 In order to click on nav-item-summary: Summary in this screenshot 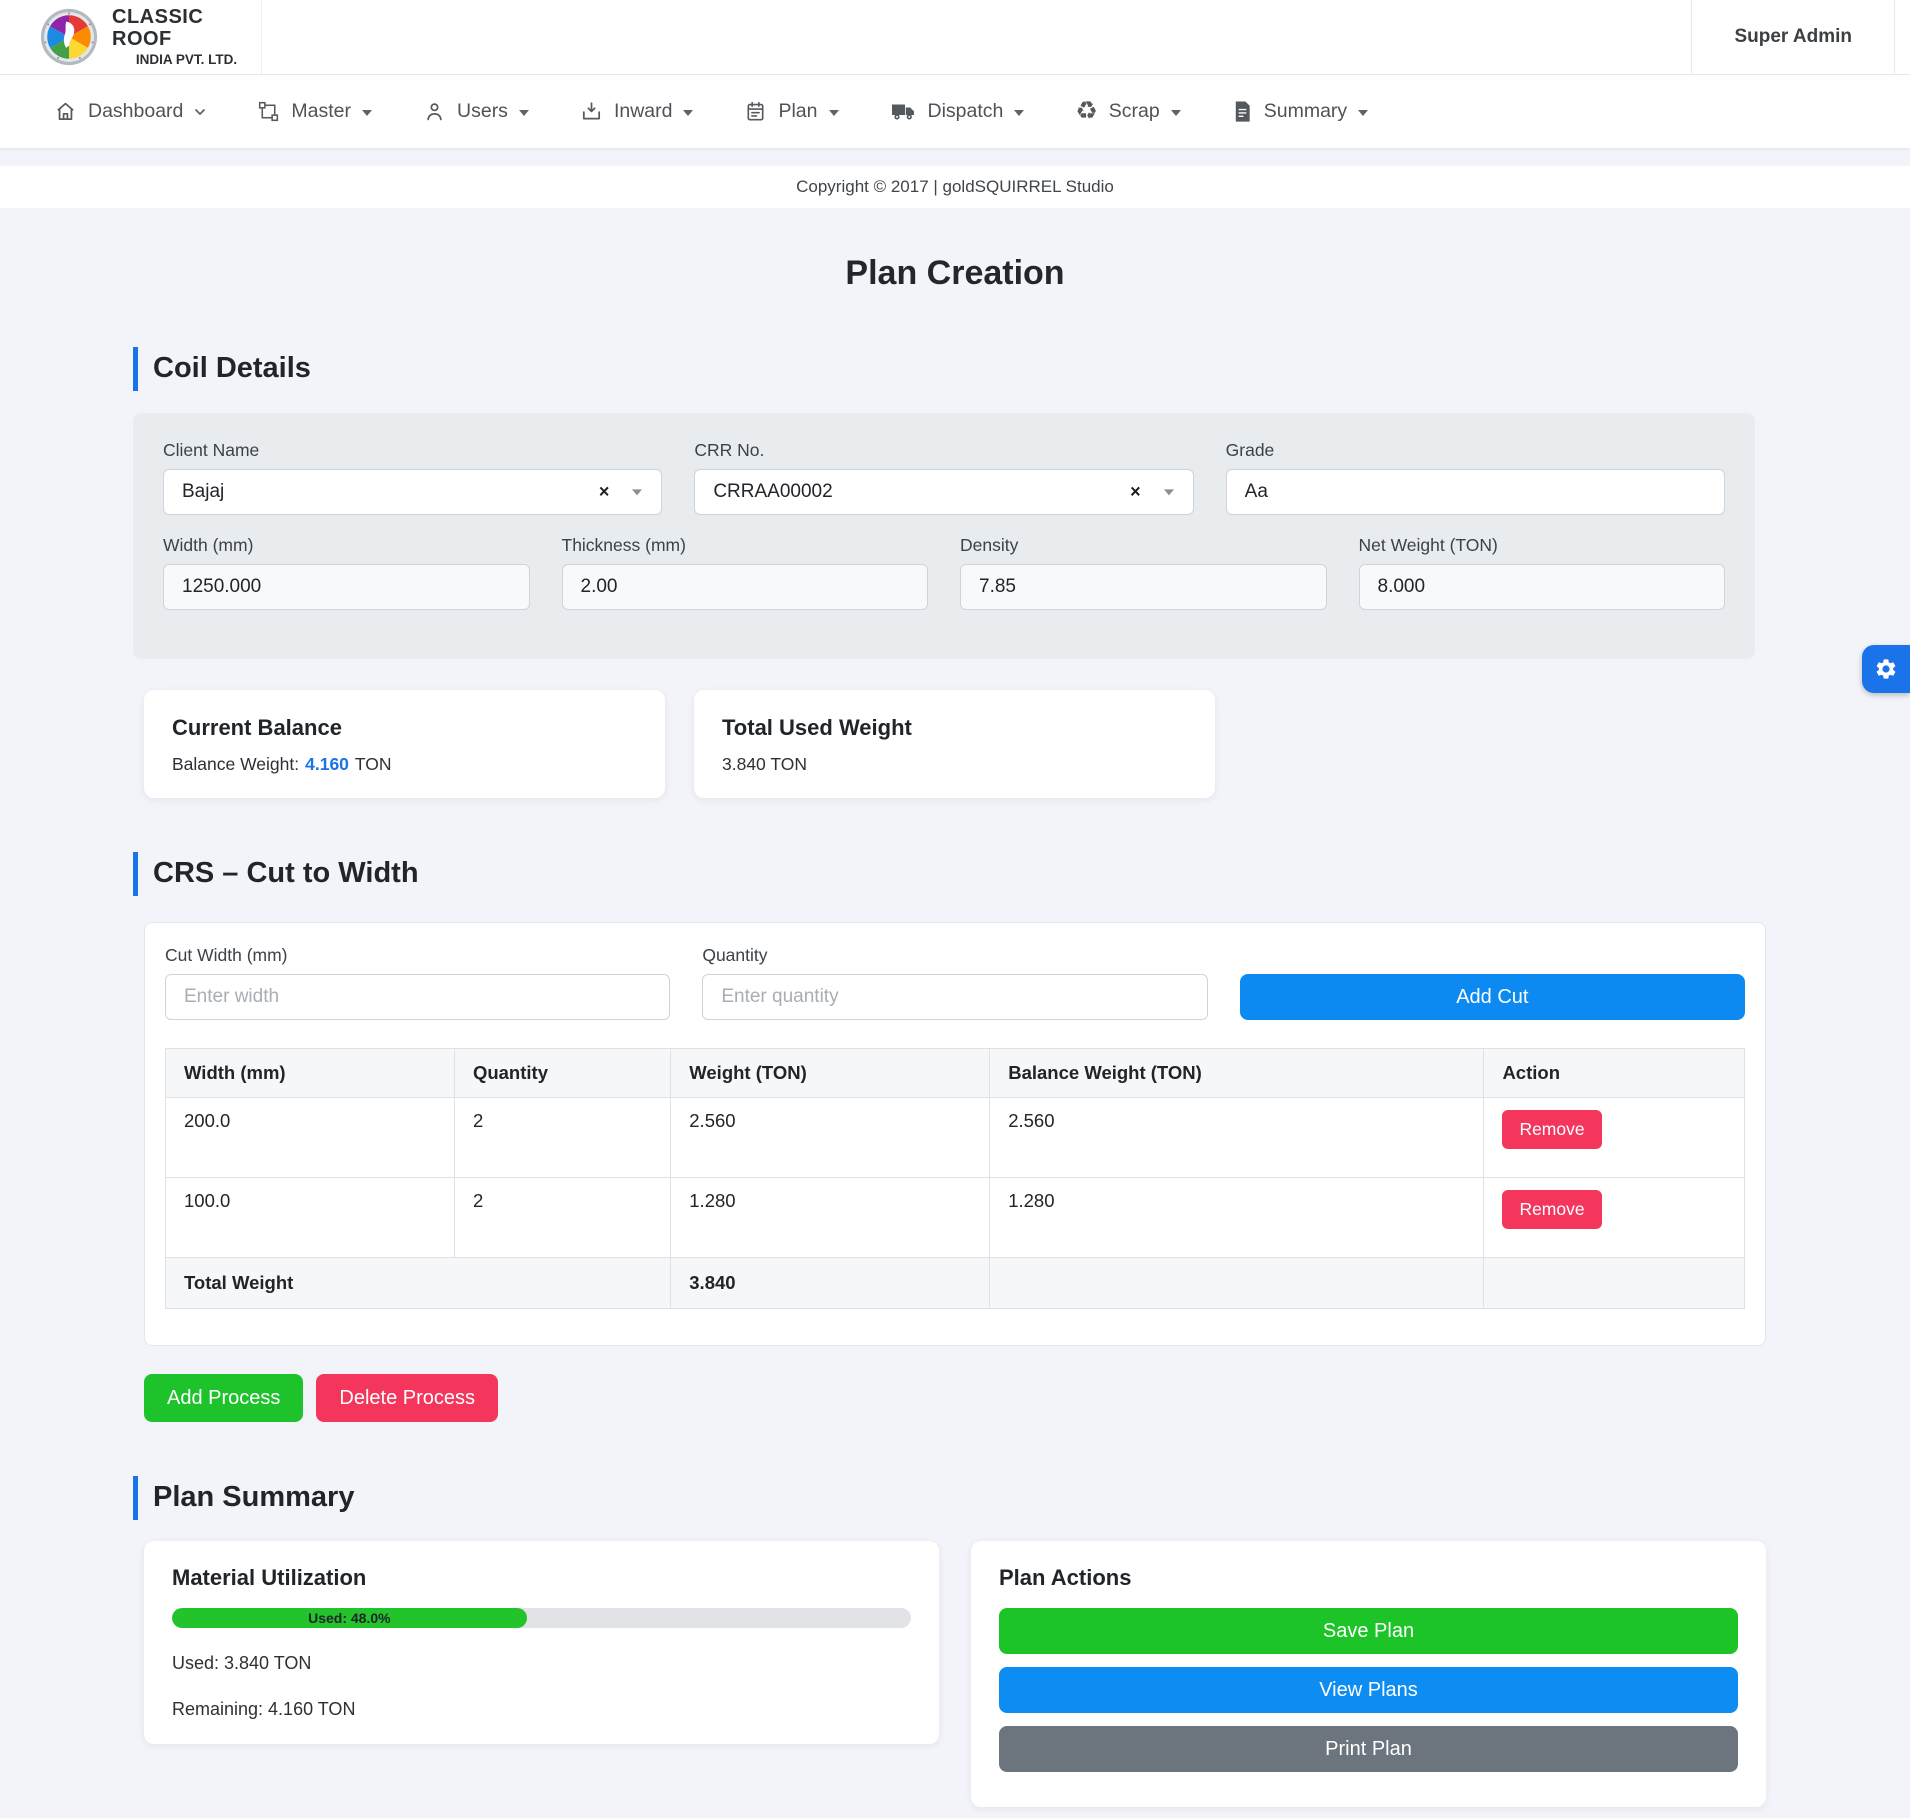, I will do `click(1300, 111)`.